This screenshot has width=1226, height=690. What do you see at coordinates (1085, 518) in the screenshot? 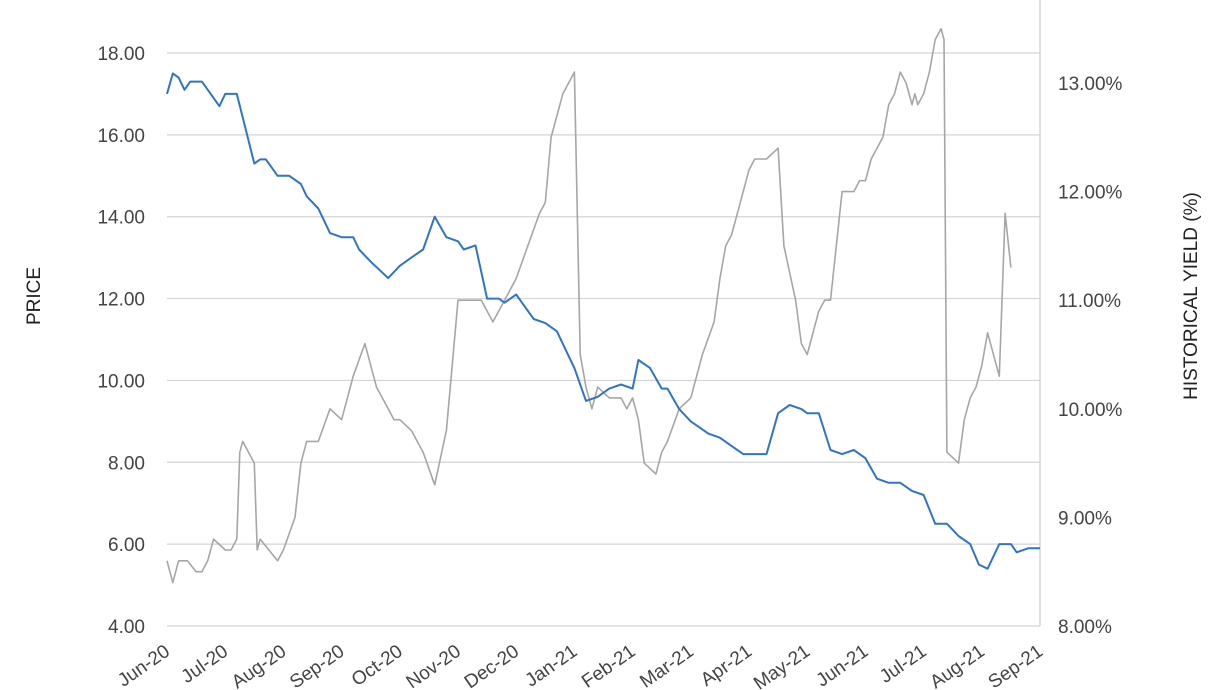
I see `y2-tick-label: 9.00%` at bounding box center [1085, 518].